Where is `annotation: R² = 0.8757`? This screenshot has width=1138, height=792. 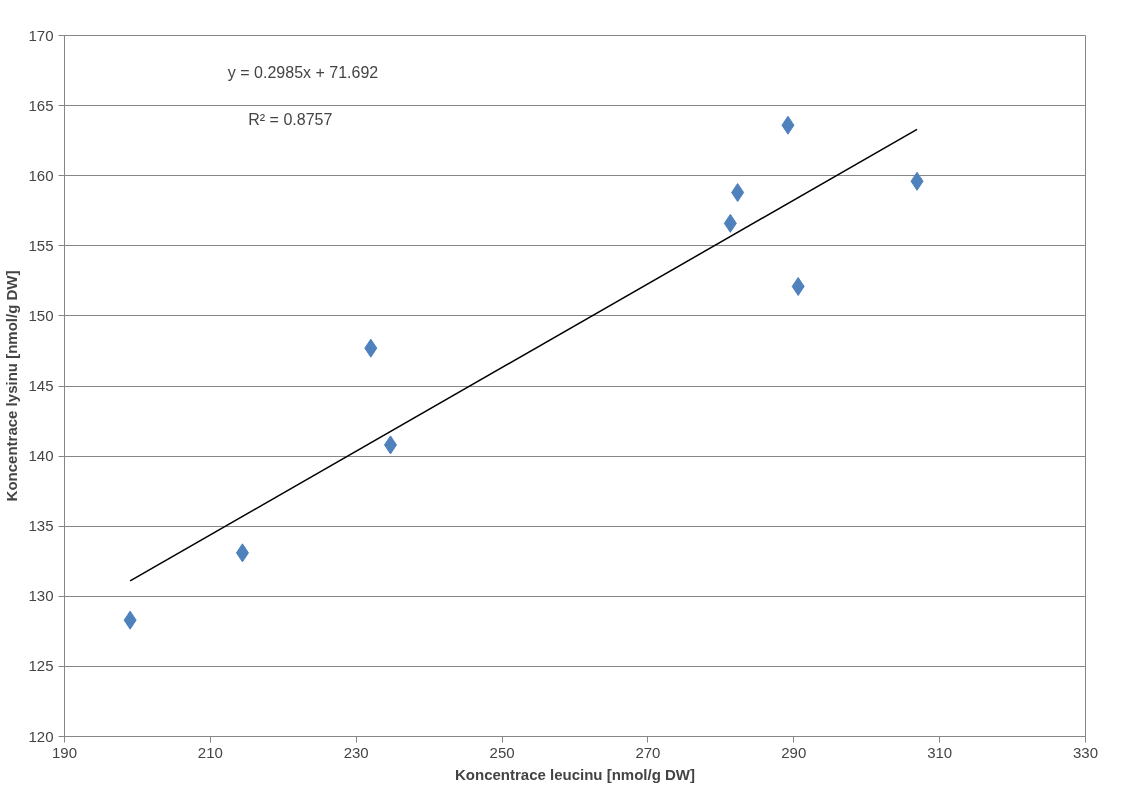
annotation: R² = 0.8757 is located at coordinates (290, 120).